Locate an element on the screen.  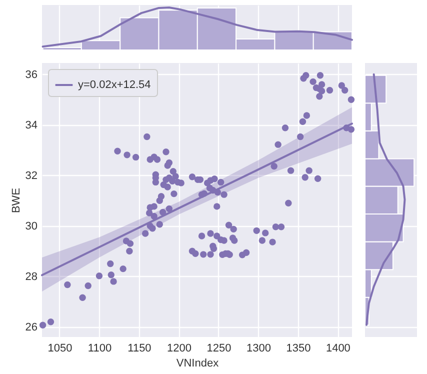
x-tick-label: 1150 is located at coordinates (140, 348).